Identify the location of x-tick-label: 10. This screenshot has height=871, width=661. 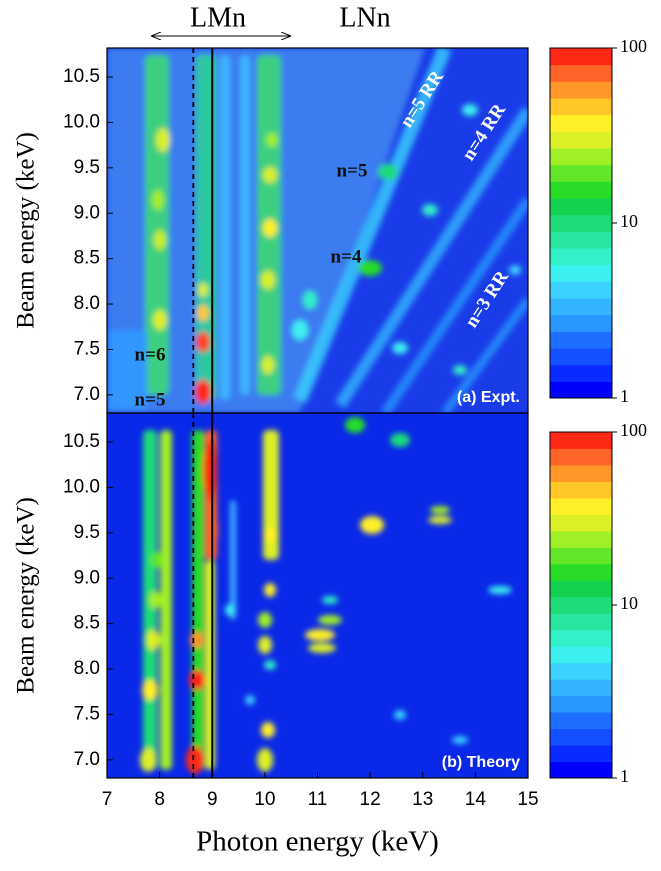
(264, 799).